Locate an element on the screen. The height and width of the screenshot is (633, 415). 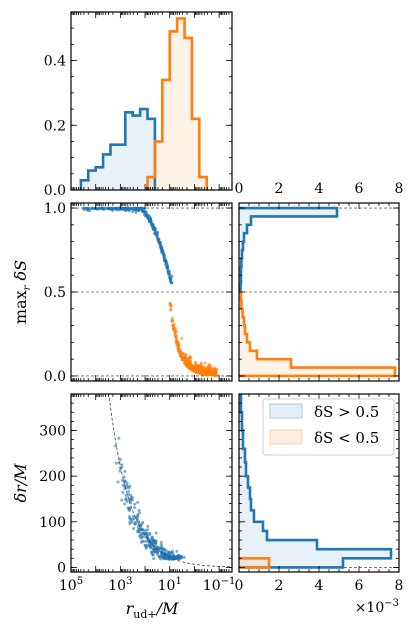
side-top-tick-label: 8 is located at coordinates (399, 189).